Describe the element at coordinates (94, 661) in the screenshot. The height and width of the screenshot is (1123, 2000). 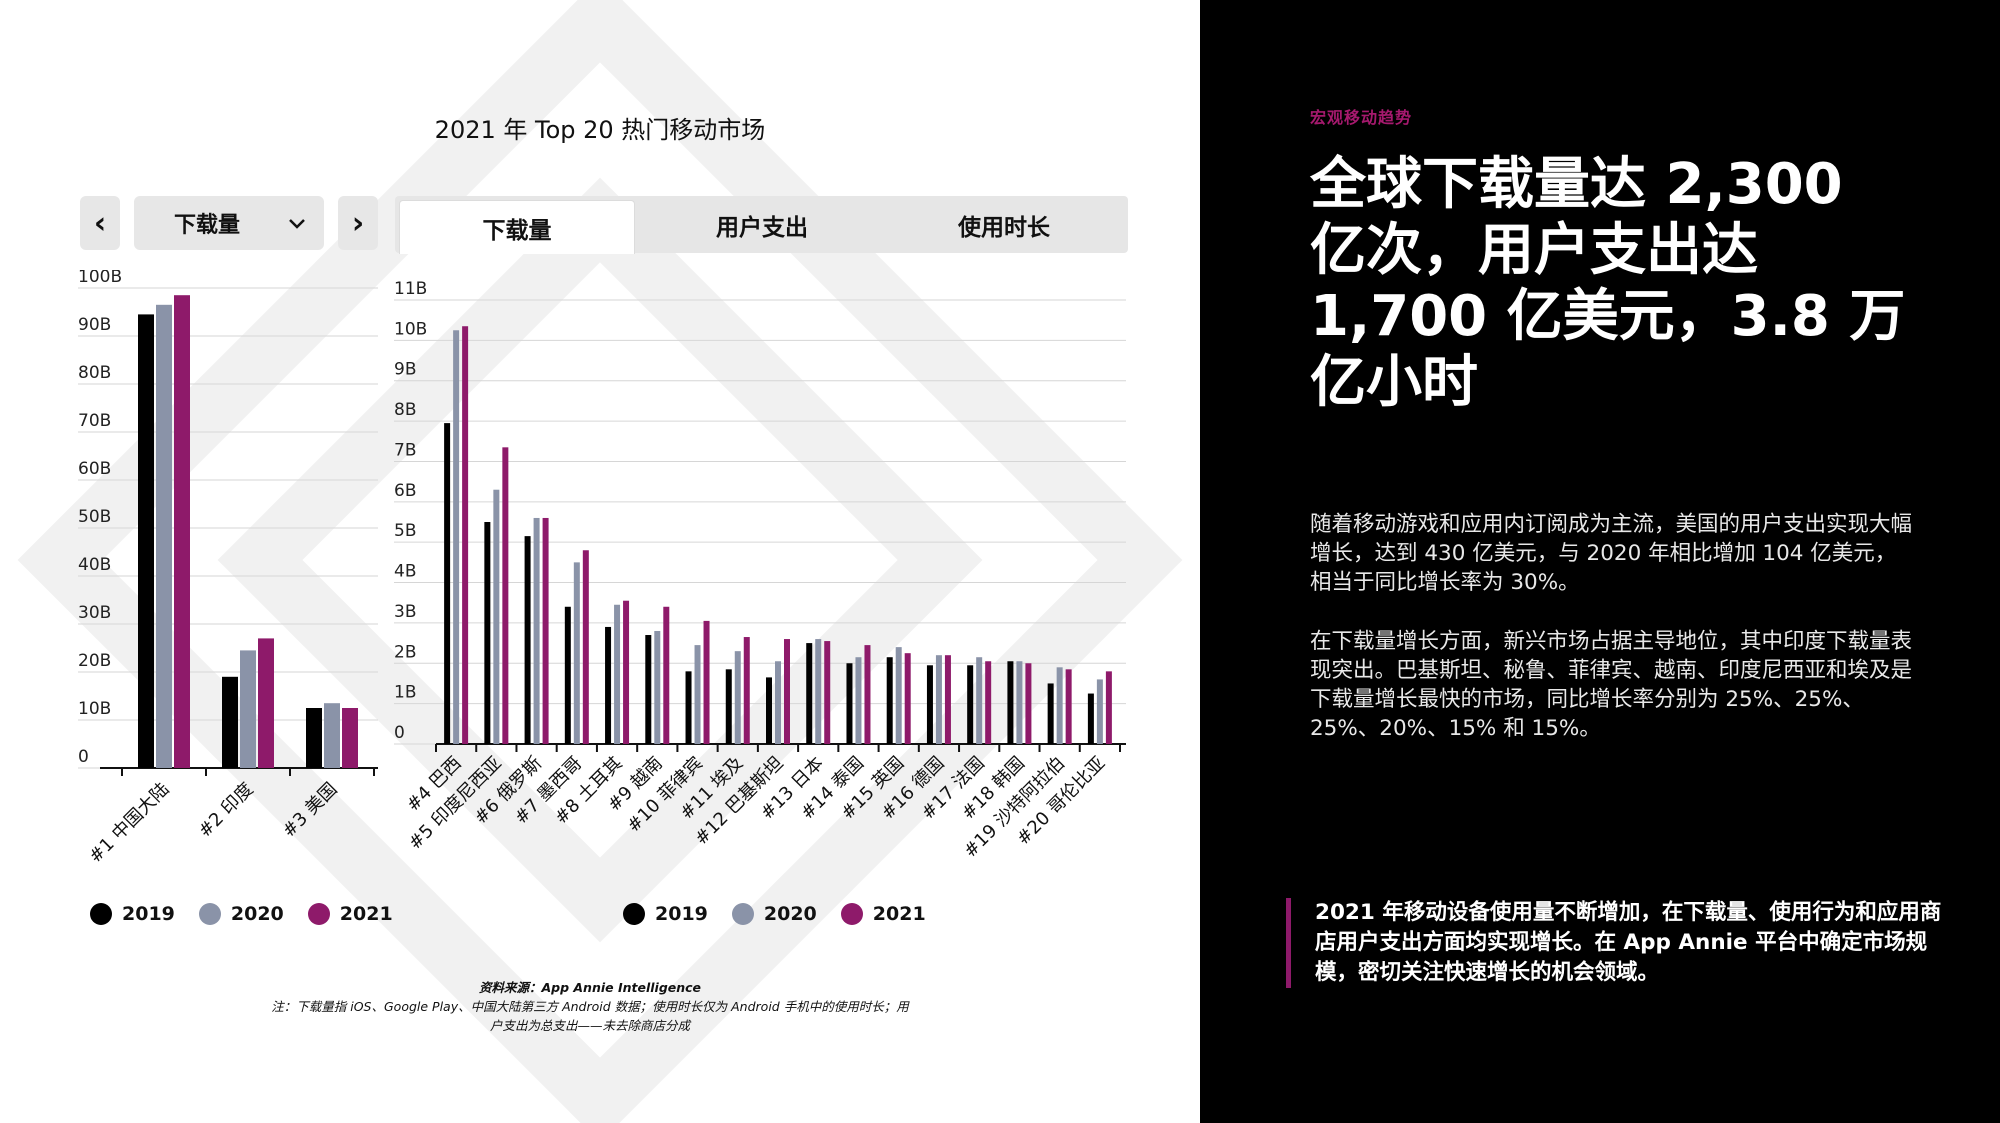
I see `y-tick-label: 20B` at that location.